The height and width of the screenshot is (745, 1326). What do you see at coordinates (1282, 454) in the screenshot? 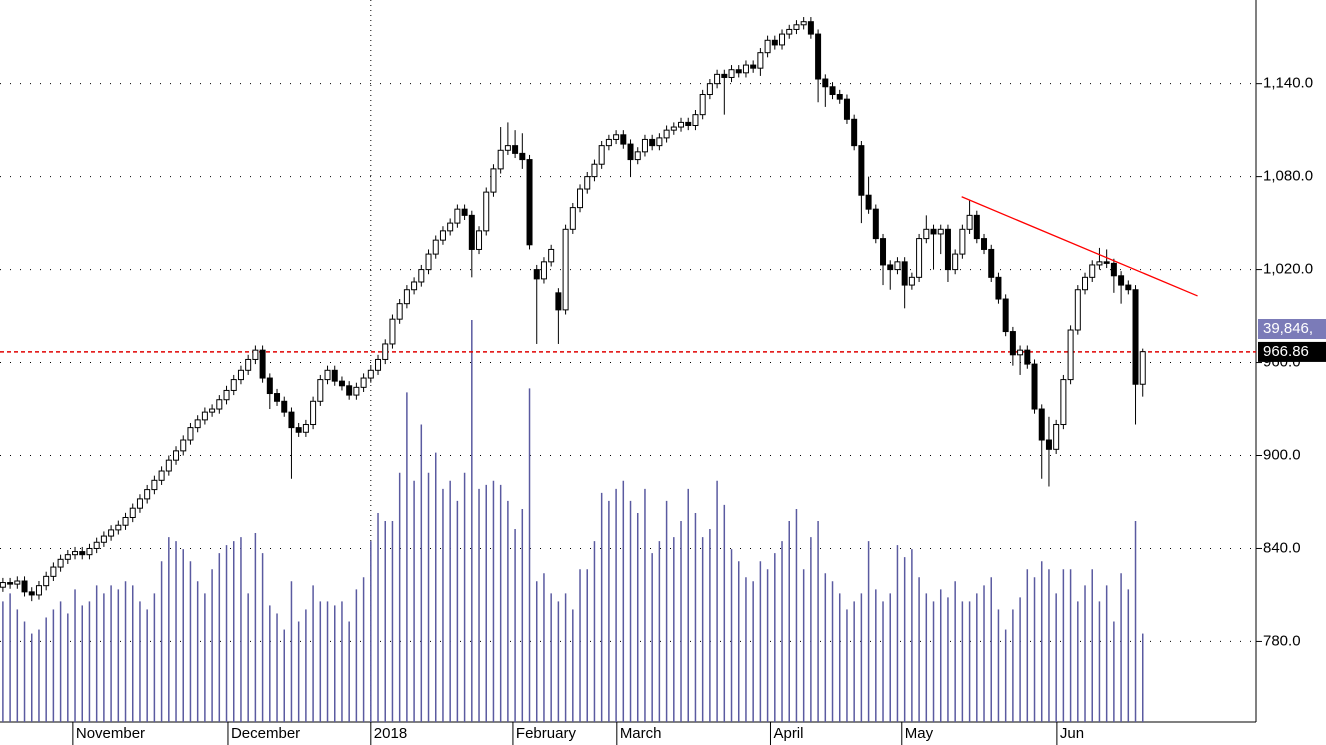
I see `y-tick-label: 900.0` at bounding box center [1282, 454].